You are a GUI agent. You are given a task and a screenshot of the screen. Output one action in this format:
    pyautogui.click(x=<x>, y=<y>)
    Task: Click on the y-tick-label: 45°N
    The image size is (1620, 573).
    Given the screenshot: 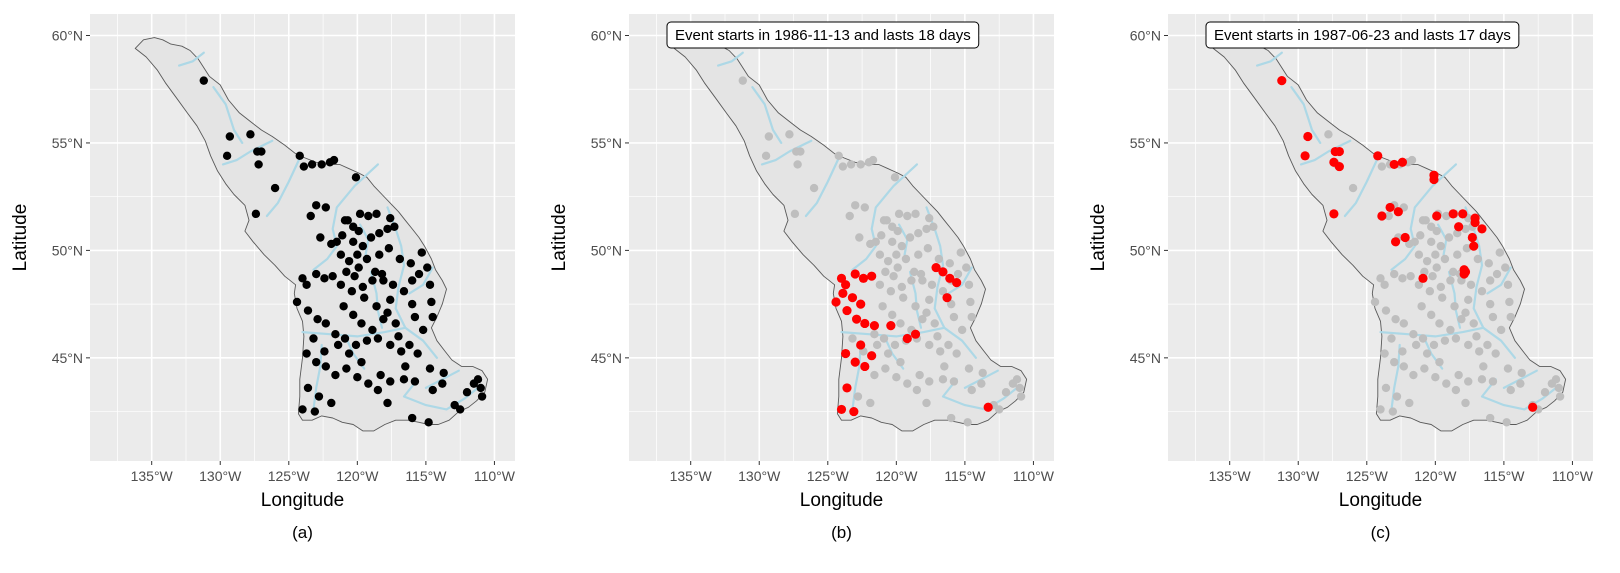 What is the action you would take?
    pyautogui.click(x=1145, y=358)
    